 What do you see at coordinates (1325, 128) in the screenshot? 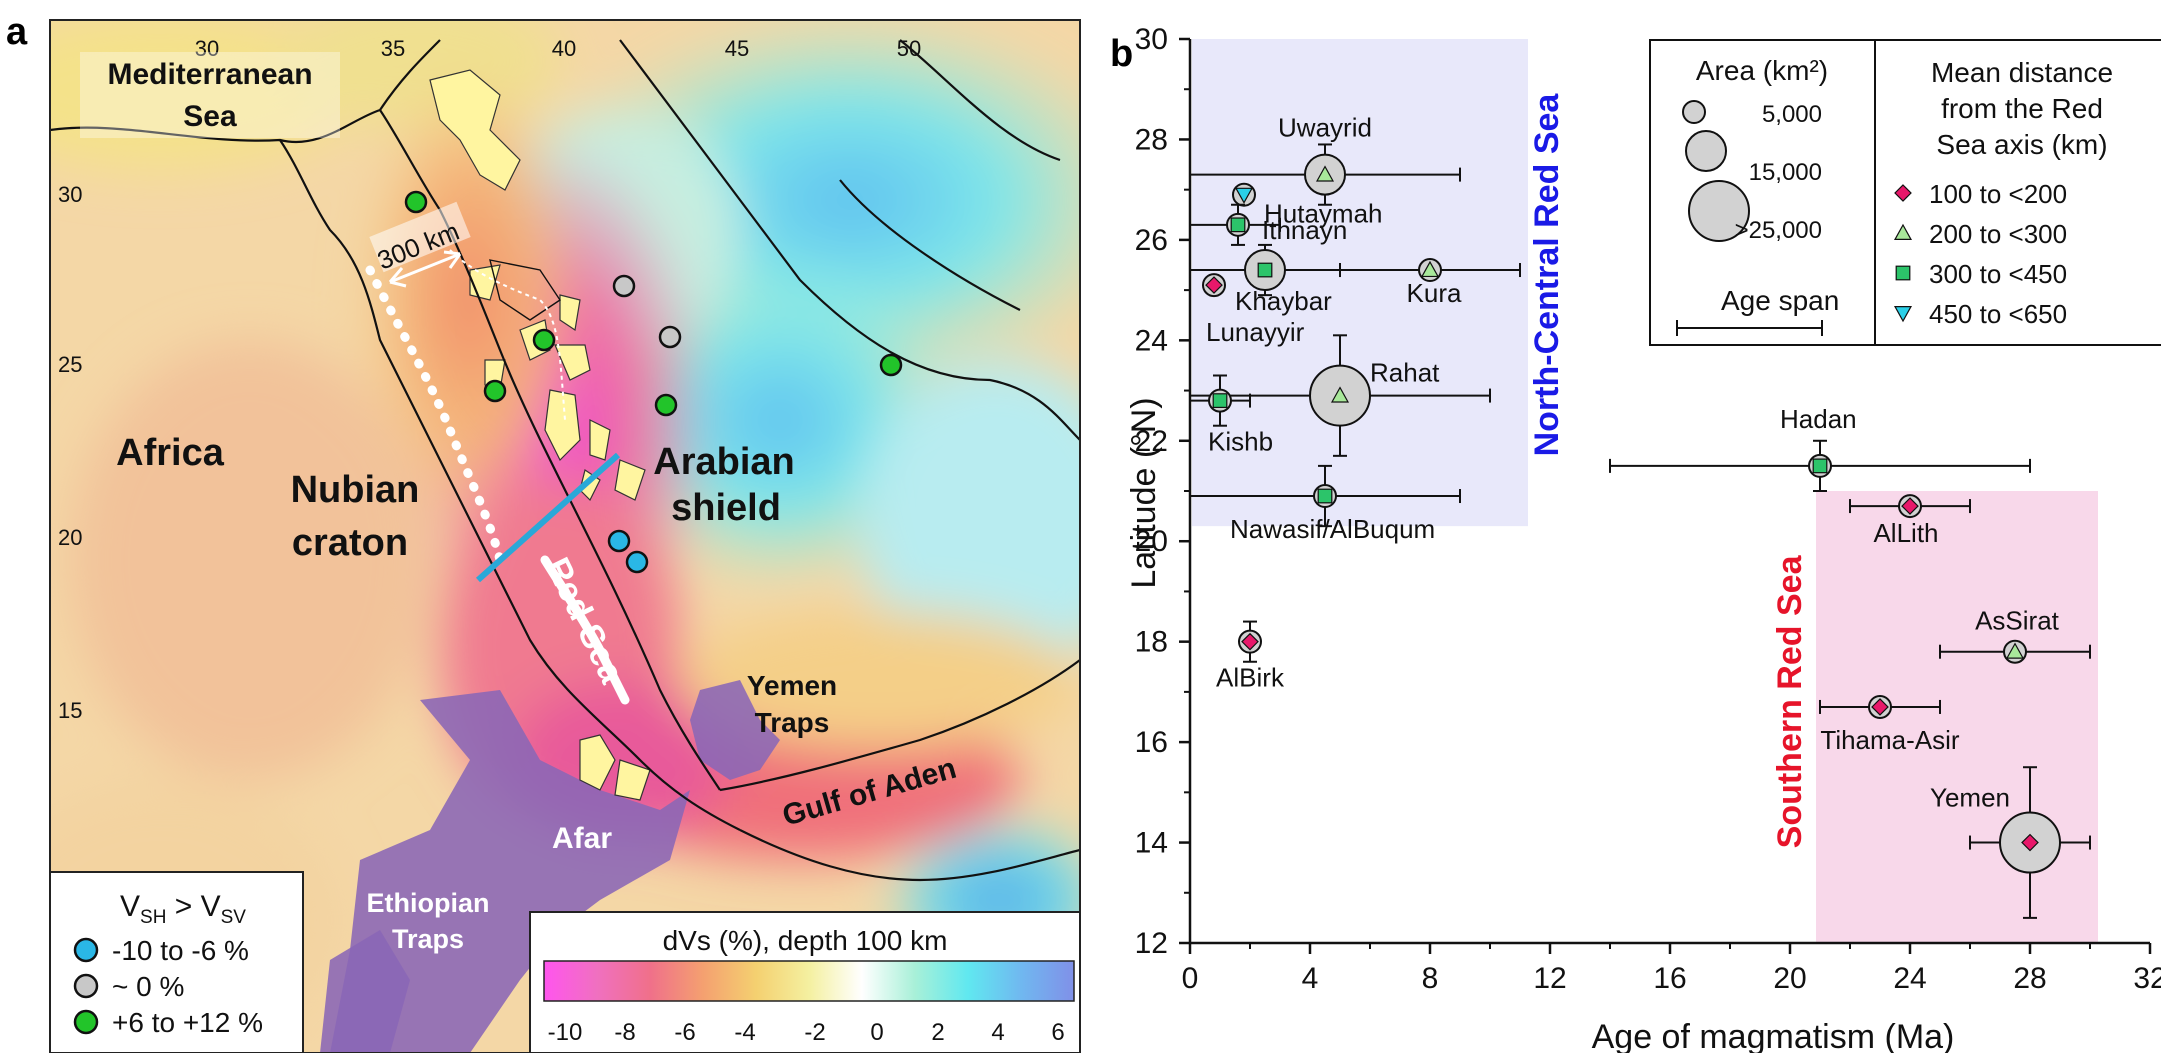
I see `point-label: Uwayrid` at bounding box center [1325, 128].